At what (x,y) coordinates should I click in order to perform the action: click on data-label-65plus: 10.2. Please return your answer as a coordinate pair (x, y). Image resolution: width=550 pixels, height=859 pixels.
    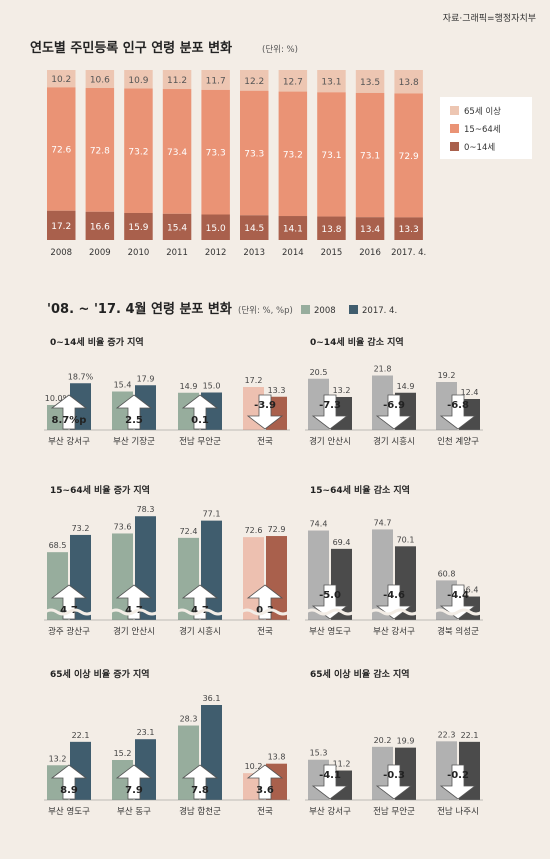
    Looking at the image, I should click on (61, 80).